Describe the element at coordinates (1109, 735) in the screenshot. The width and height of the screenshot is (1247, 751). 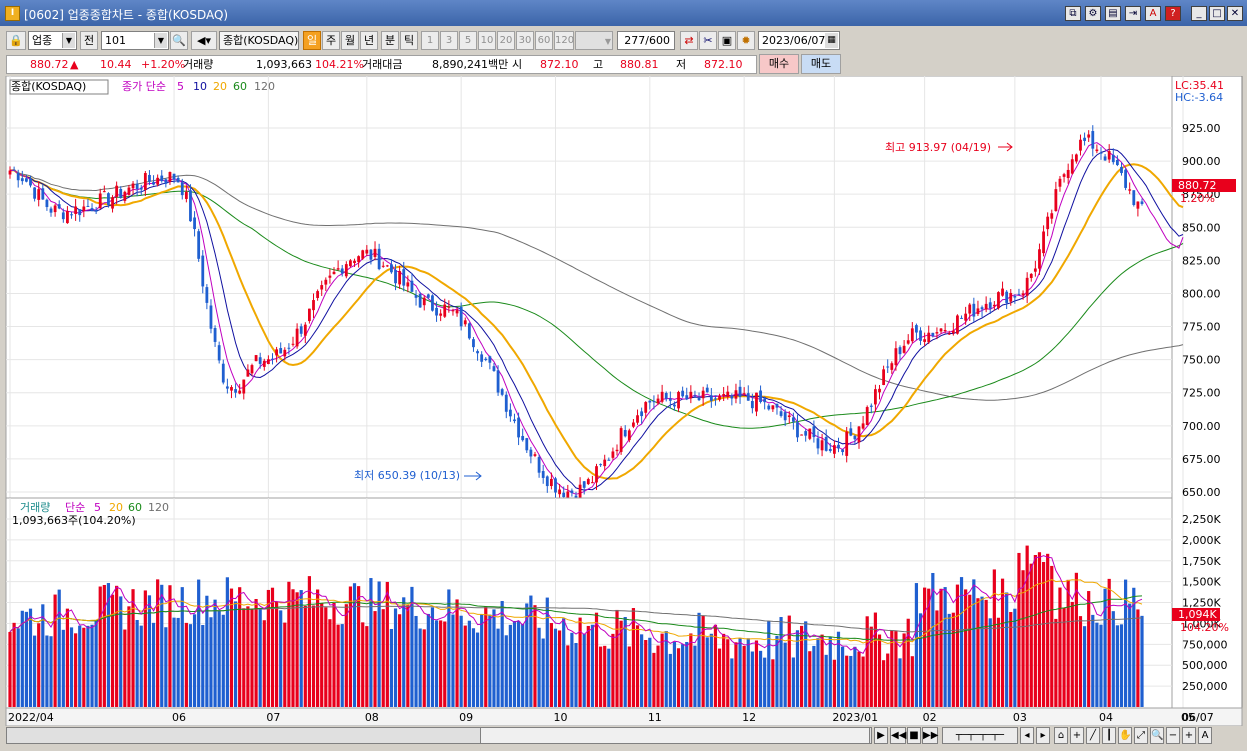
I see `candle-tool-icon: ┃` at that location.